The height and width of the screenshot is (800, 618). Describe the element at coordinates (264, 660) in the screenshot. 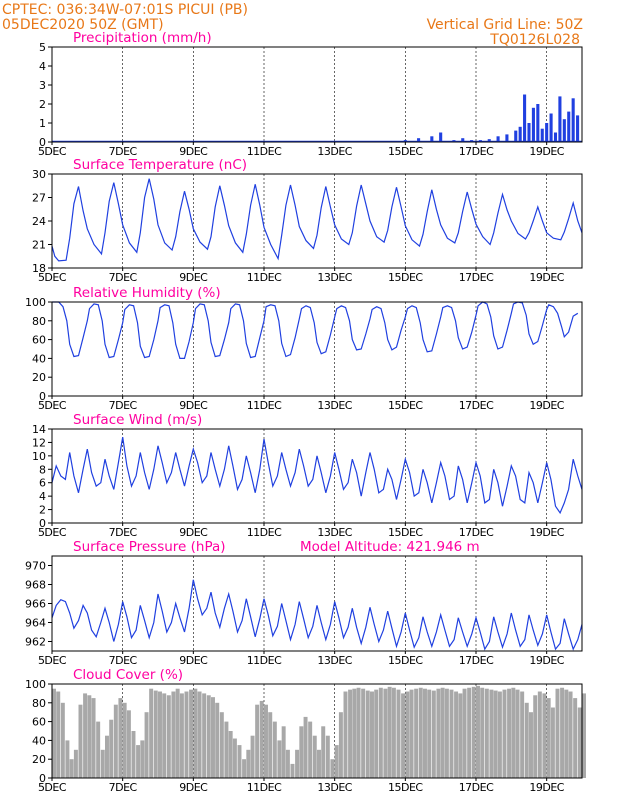

I see `pressure-xtick-label: 11DEC` at that location.